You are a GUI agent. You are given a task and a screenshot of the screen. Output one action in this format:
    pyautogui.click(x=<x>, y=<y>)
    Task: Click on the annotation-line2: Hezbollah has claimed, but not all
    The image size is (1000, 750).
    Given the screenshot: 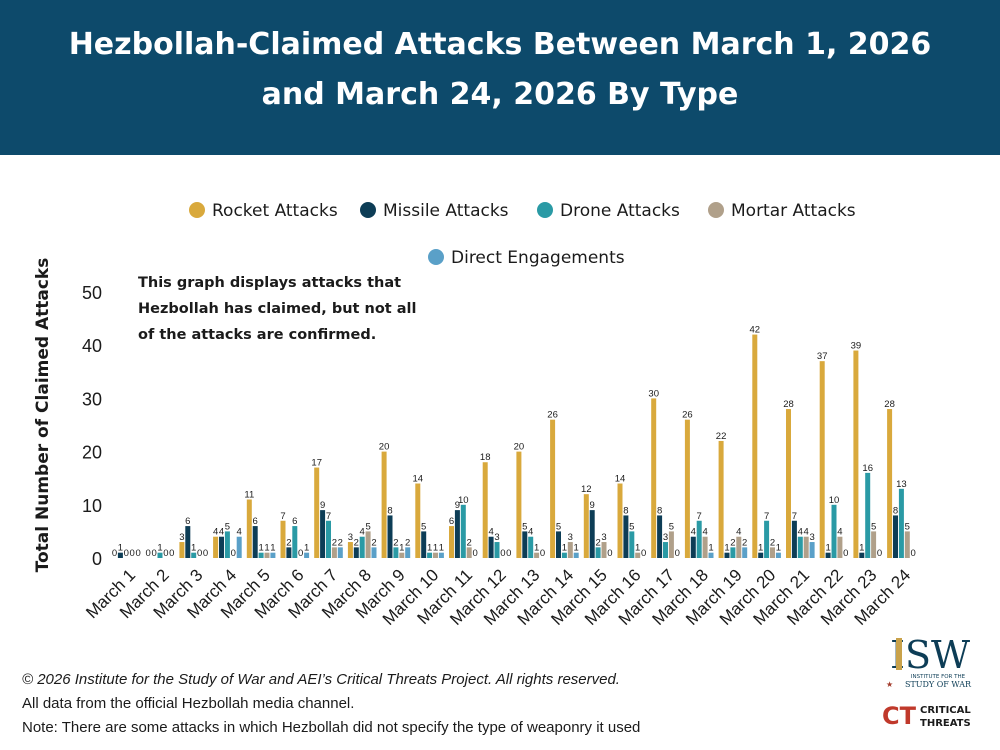 What is the action you would take?
    pyautogui.click(x=277, y=309)
    